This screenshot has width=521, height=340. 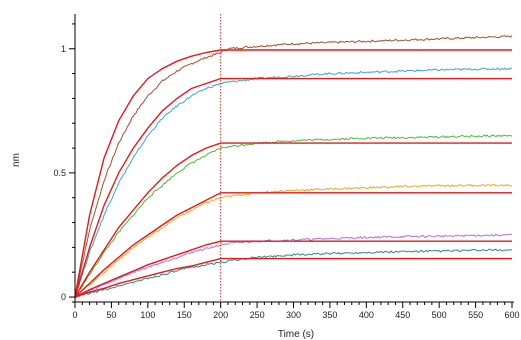 What do you see at coordinates (296, 334) in the screenshot?
I see `x-axis-label: Time (s)` at bounding box center [296, 334].